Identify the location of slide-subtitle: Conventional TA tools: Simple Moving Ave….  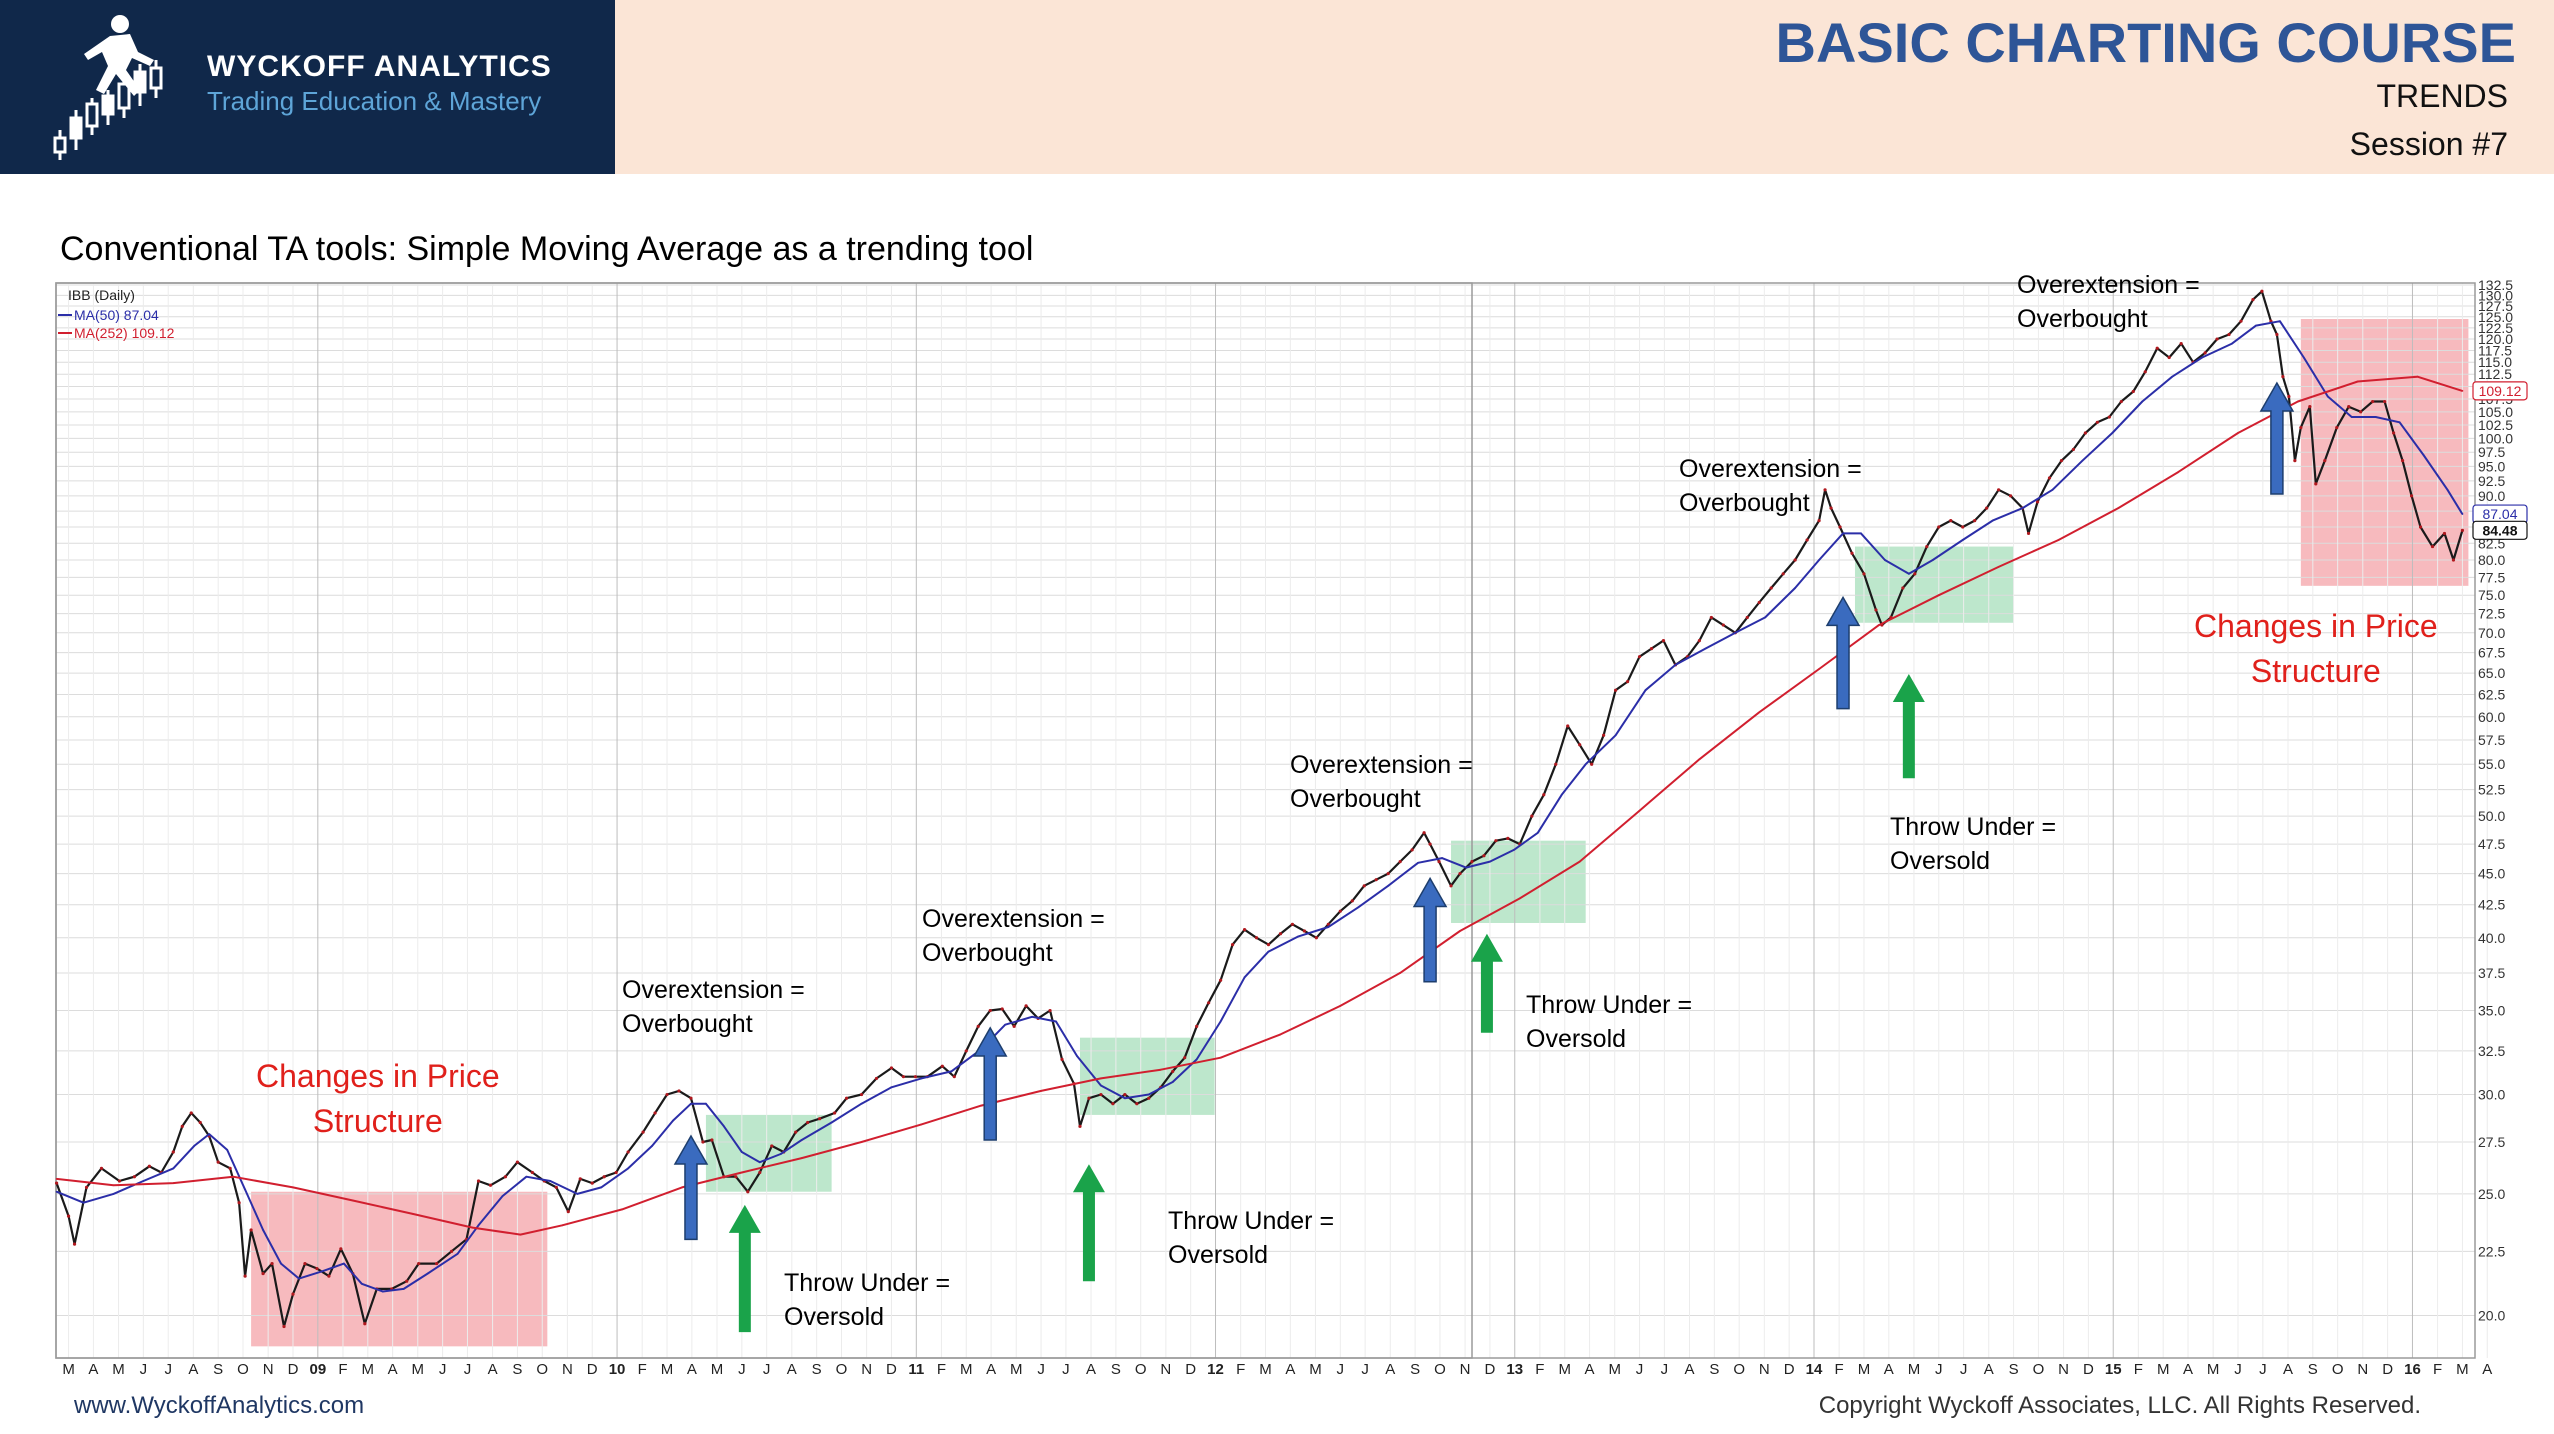
(547, 249).